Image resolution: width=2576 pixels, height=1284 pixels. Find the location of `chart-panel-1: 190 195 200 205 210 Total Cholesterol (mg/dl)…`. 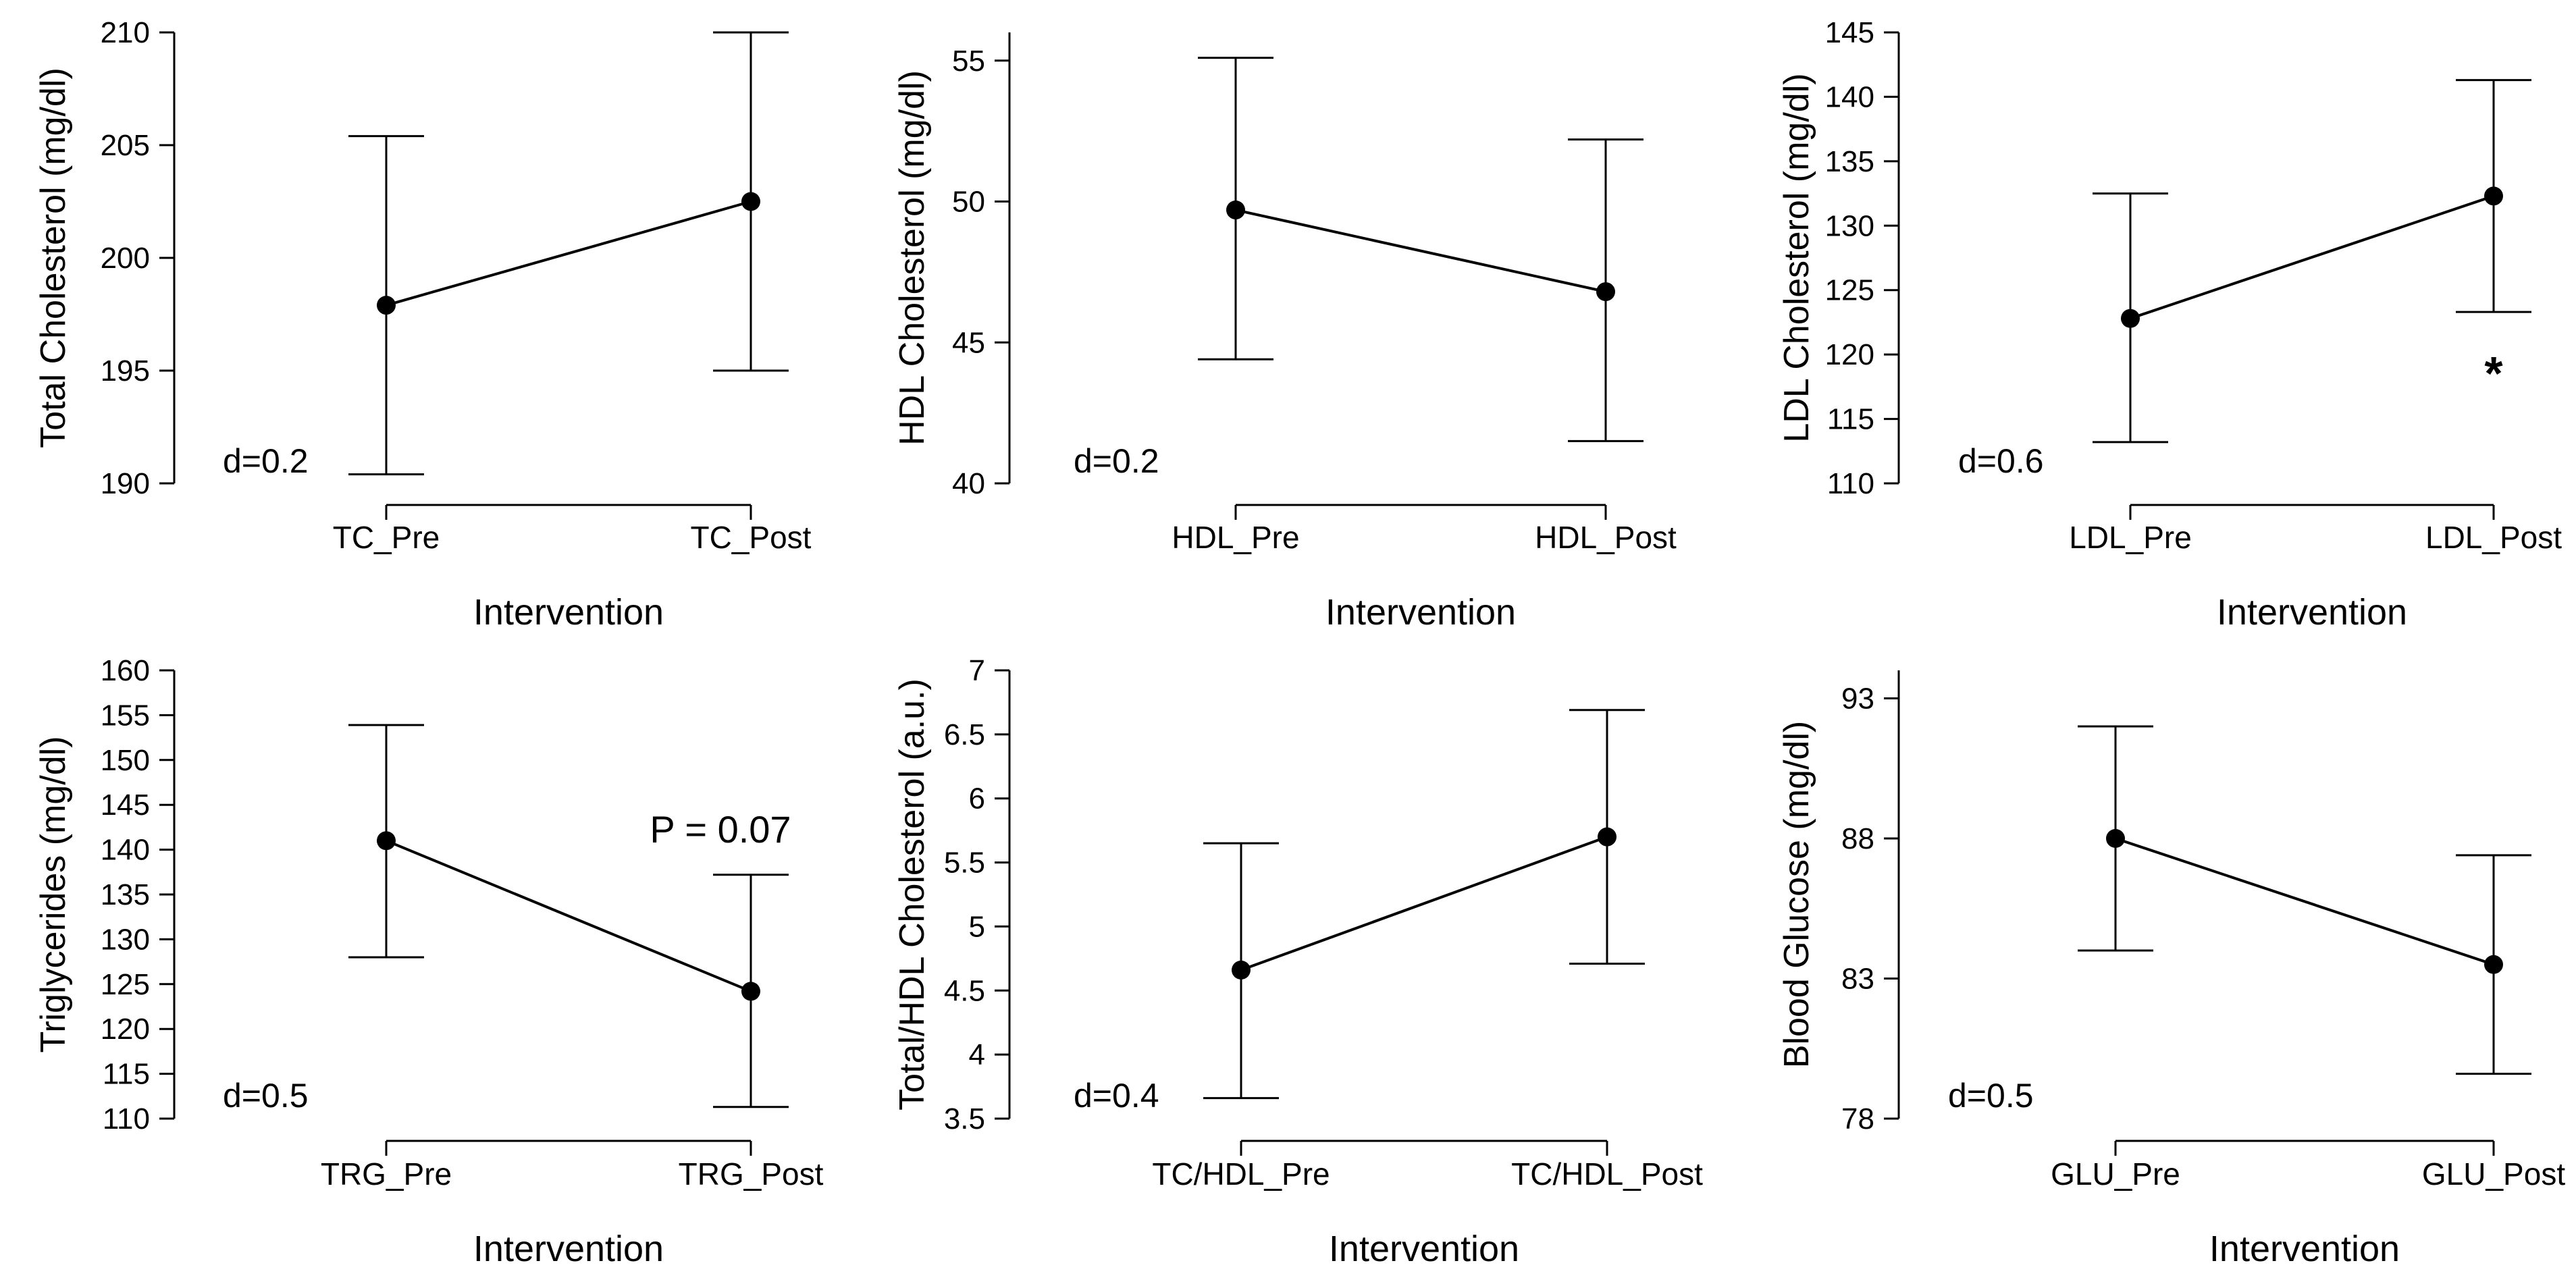

chart-panel-1: 190 195 200 205 210 Total Cholesterol (mg/dl)… is located at coordinates (423, 324).